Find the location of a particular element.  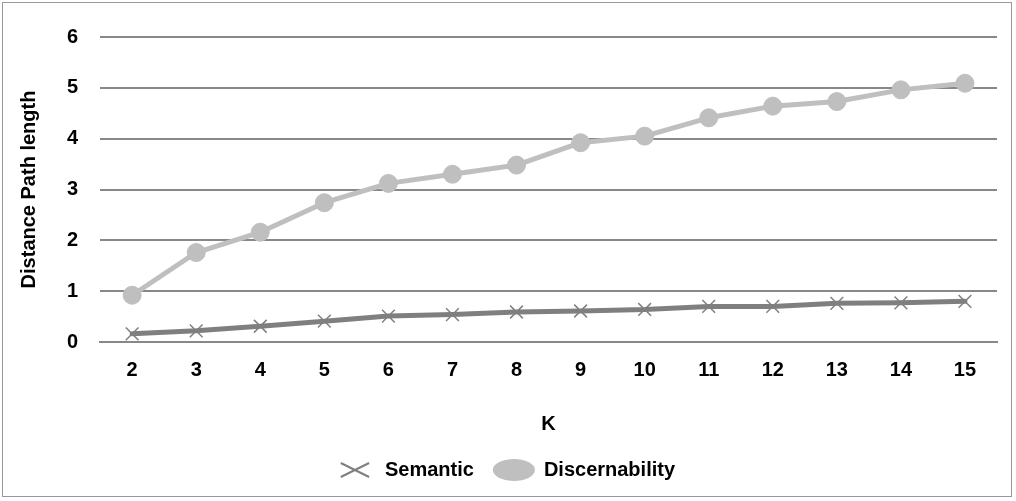

y-axis-title: Distance Path length is located at coordinates (27, 189).